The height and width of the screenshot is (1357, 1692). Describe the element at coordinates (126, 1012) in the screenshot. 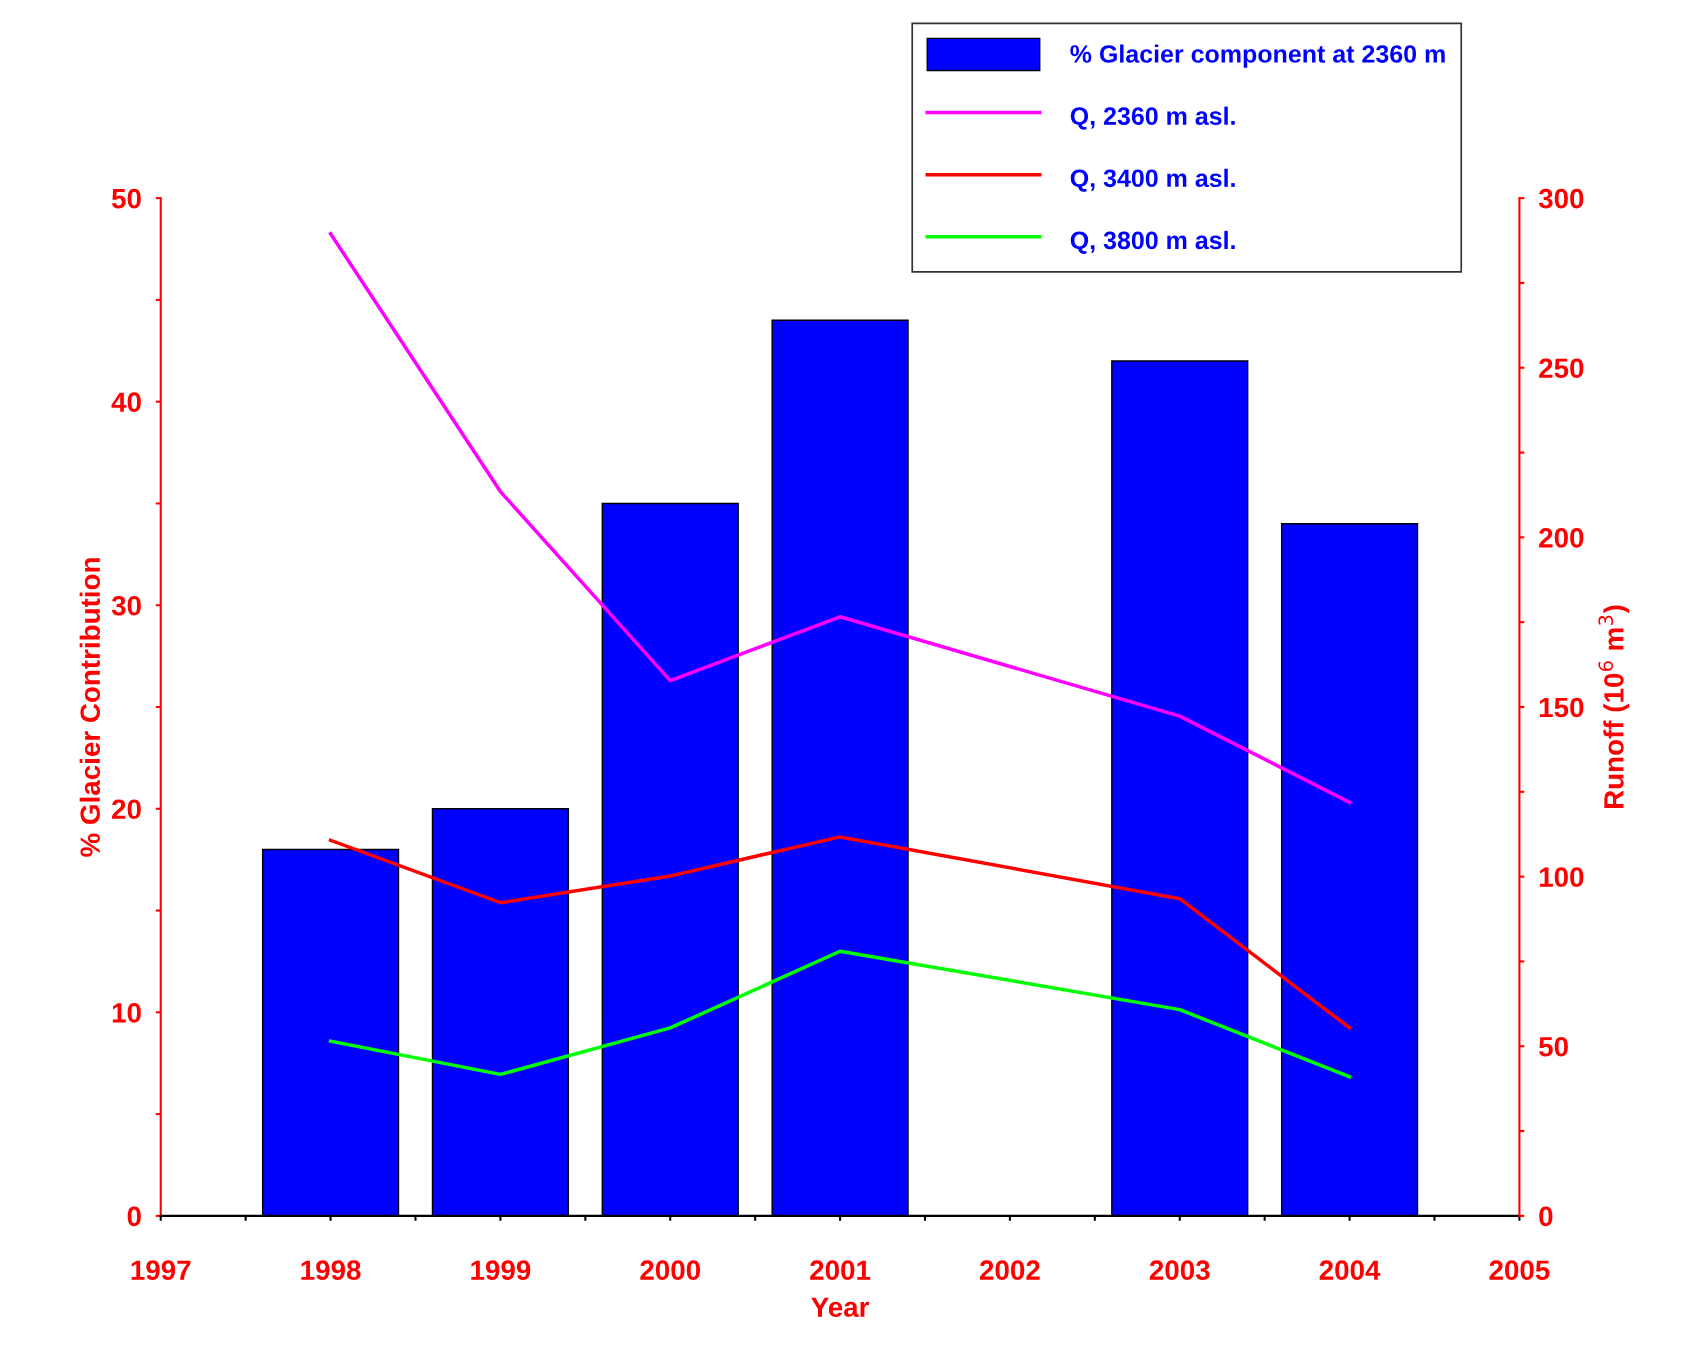

I see `y-tick-label: 10` at that location.